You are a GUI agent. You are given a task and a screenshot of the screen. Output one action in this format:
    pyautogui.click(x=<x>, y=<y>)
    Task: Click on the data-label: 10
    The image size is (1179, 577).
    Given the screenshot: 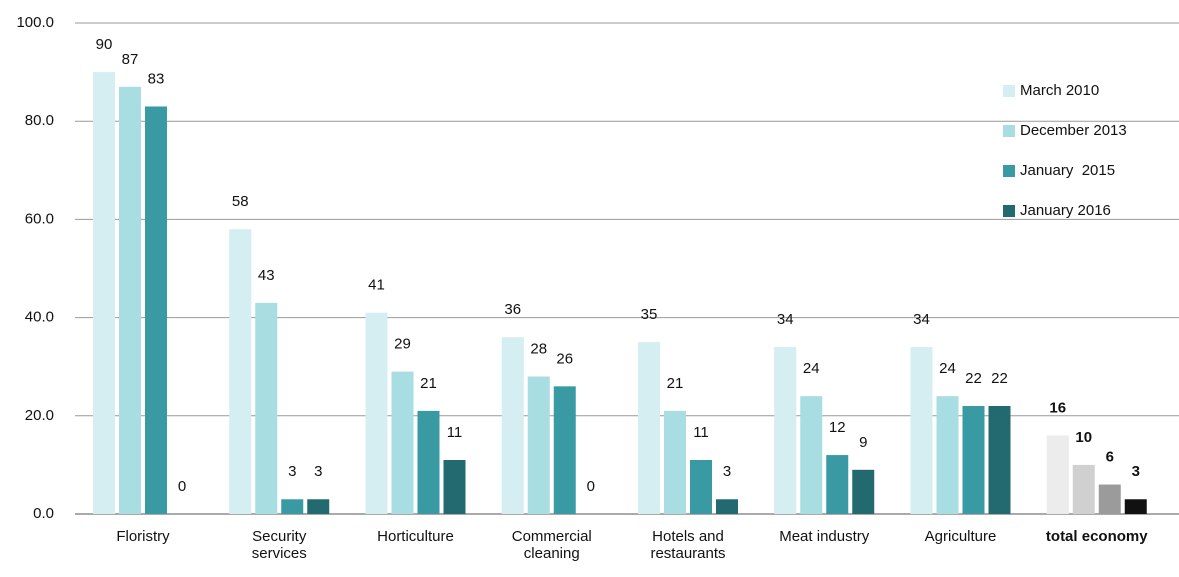 What is the action you would take?
    pyautogui.click(x=1083, y=437)
    